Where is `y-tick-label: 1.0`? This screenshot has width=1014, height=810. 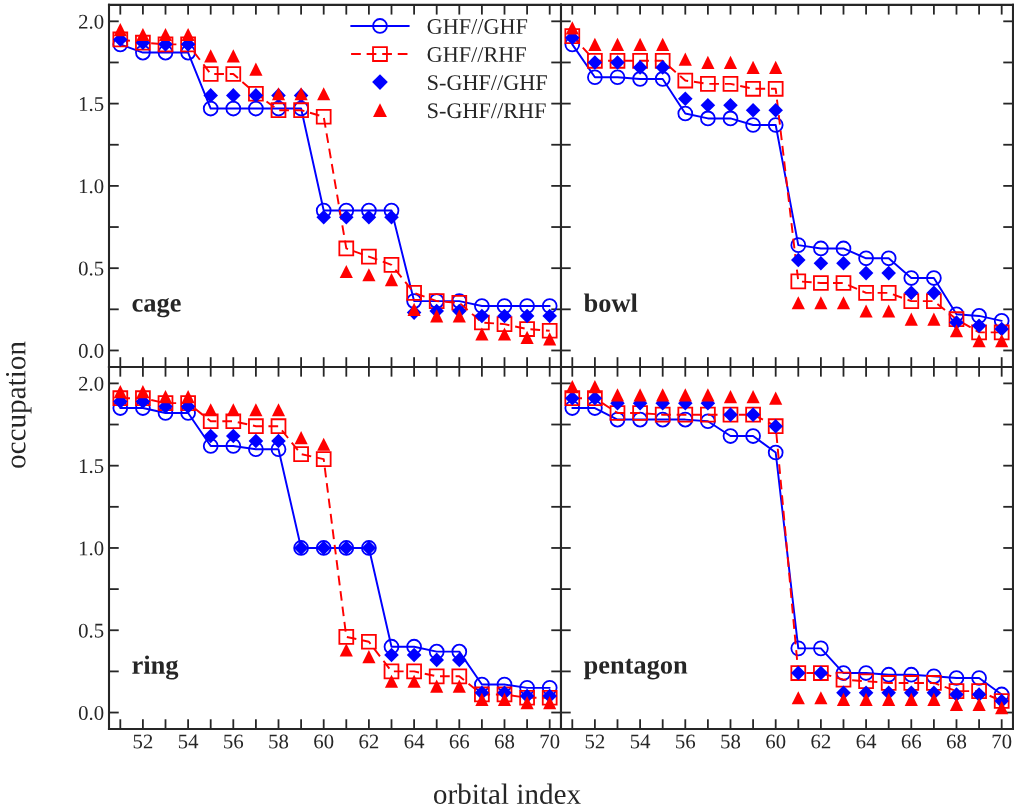
y-tick-label: 1.0 is located at coordinates (91, 186).